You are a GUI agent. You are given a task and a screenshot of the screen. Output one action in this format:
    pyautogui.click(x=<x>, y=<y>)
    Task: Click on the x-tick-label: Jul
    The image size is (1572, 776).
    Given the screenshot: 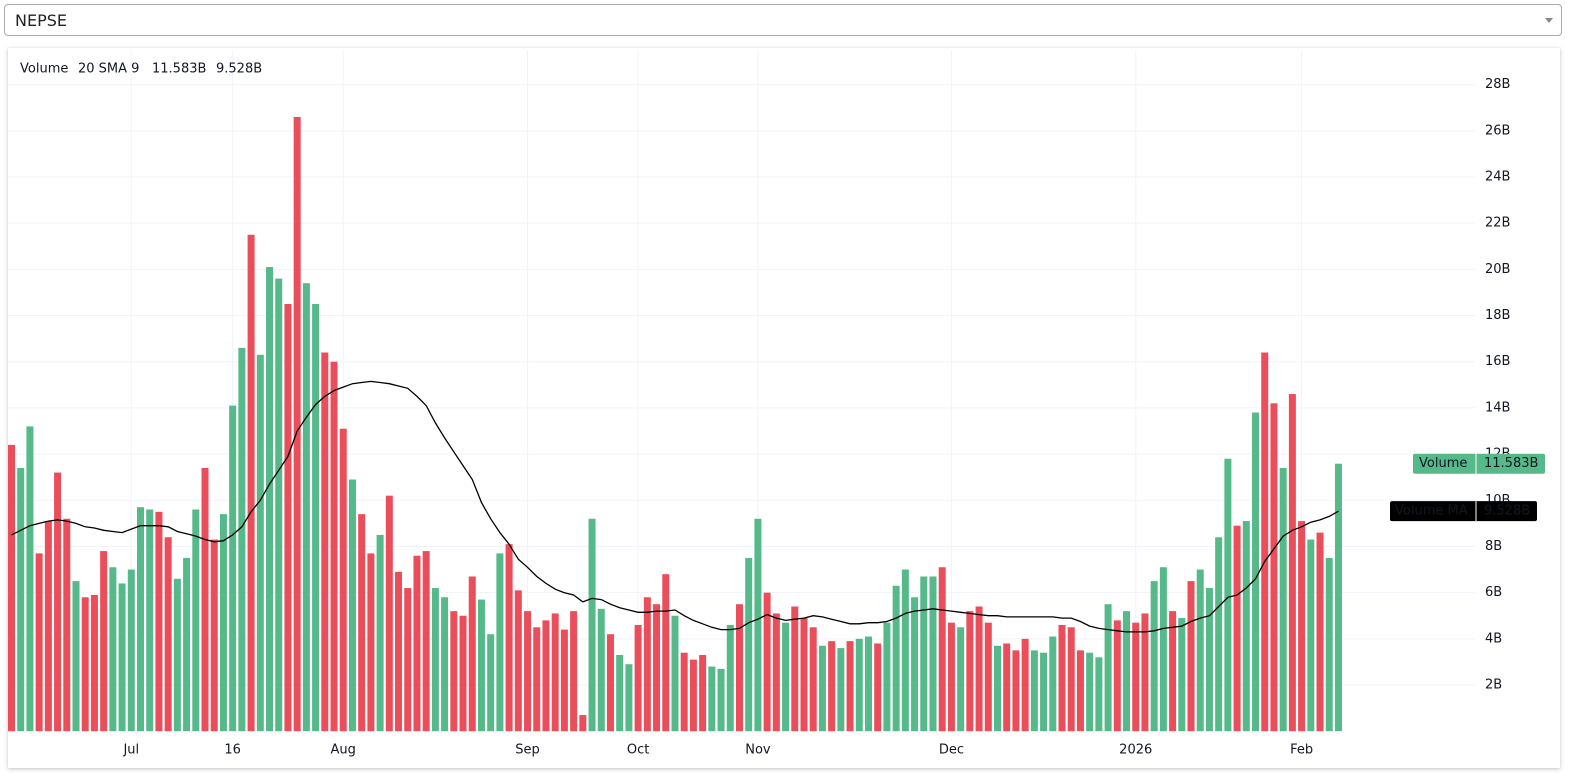 What is the action you would take?
    pyautogui.click(x=130, y=750)
    